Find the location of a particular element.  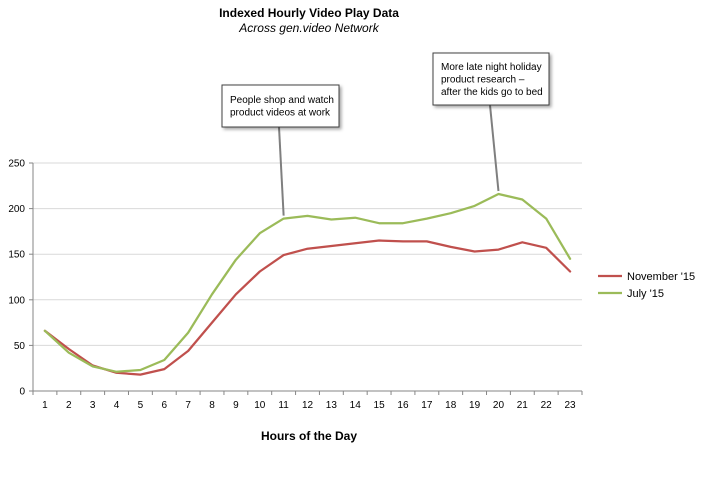

annotation-text: People shop and watch is located at coordinates (282, 100).